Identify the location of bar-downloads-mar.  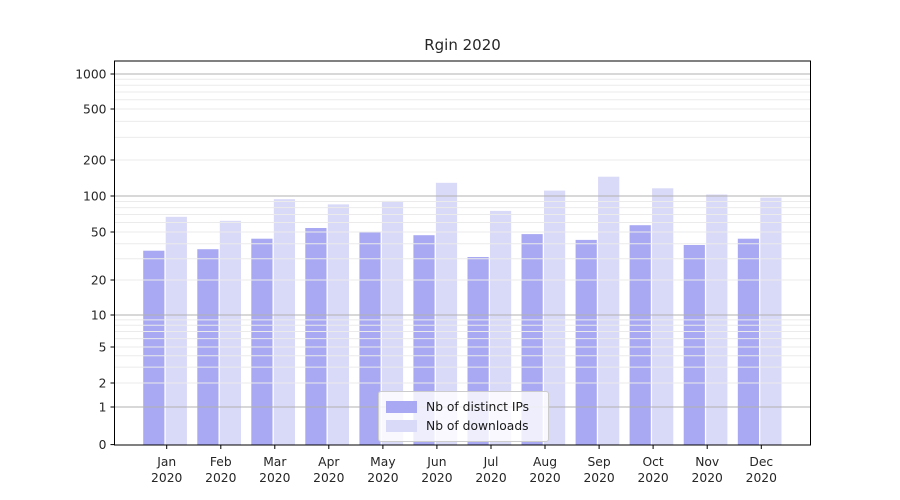
(284, 322).